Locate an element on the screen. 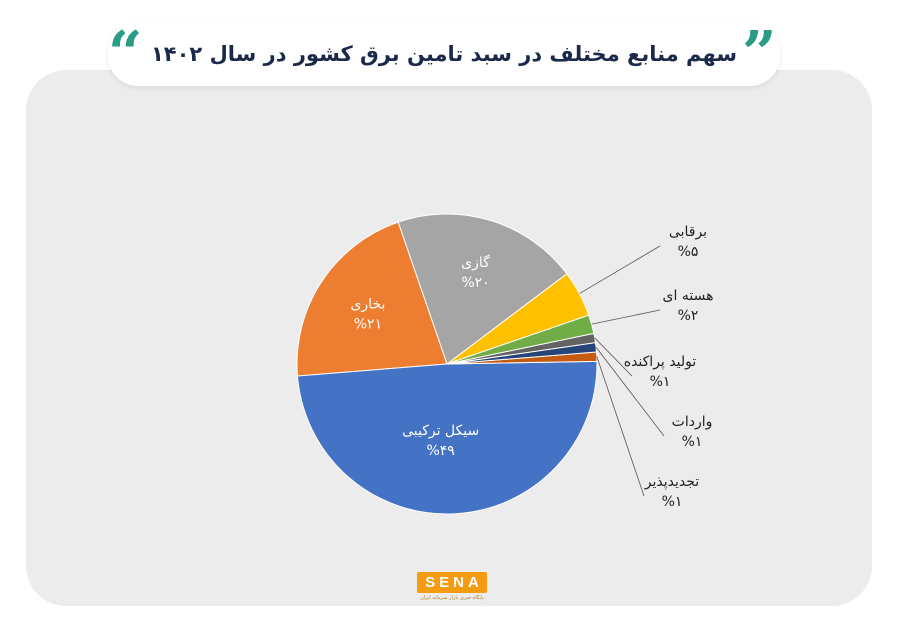  slice-value-label: %۲ is located at coordinates (688, 316).